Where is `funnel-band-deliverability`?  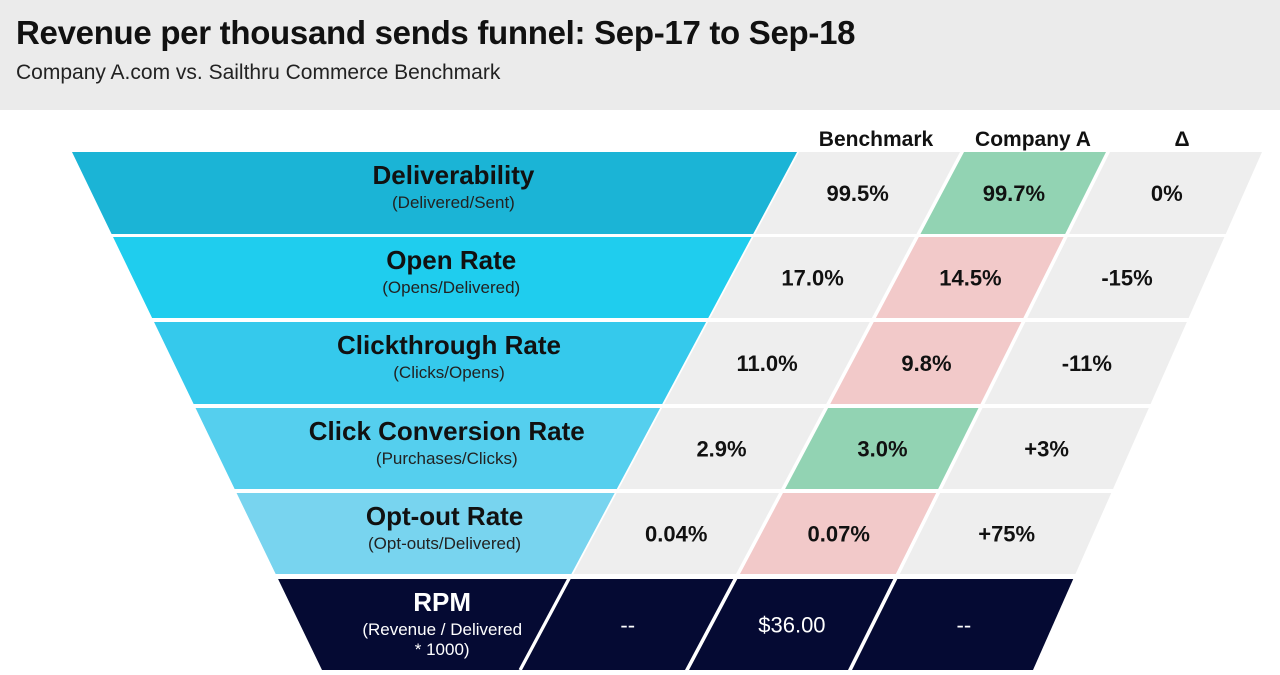
funnel-band-deliverability is located at coordinates (434, 193).